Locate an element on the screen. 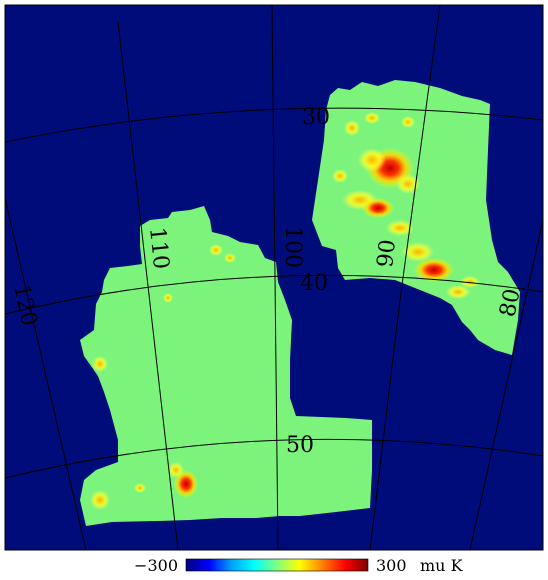 This screenshot has height=580, width=548. colorbar-min-label: −300 is located at coordinates (156, 565).